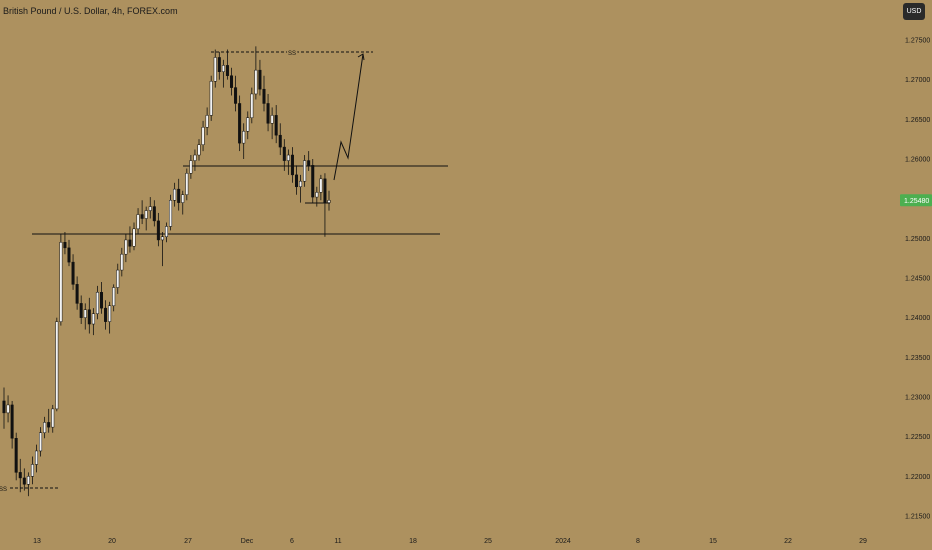 The image size is (932, 550). Describe the element at coordinates (112, 541) in the screenshot. I see `time-tick-label: 20` at that location.